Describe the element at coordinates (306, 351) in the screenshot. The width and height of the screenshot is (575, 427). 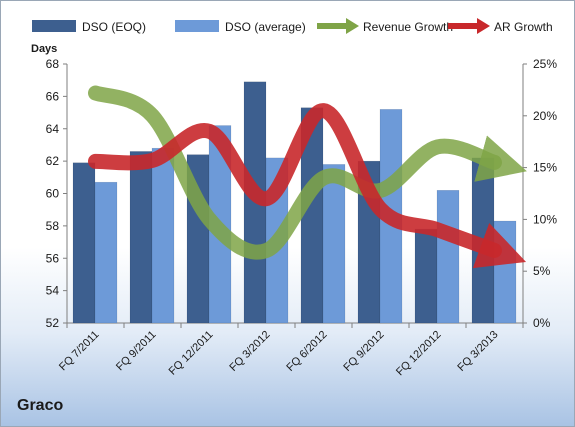
I see `x-tick-label: FQ 6/2012` at that location.